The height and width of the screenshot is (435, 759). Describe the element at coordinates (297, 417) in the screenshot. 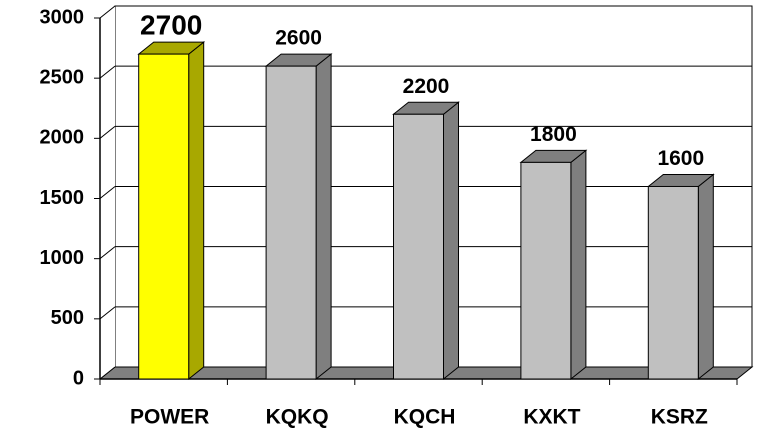

I see `x-tick-label: KQKQ` at that location.